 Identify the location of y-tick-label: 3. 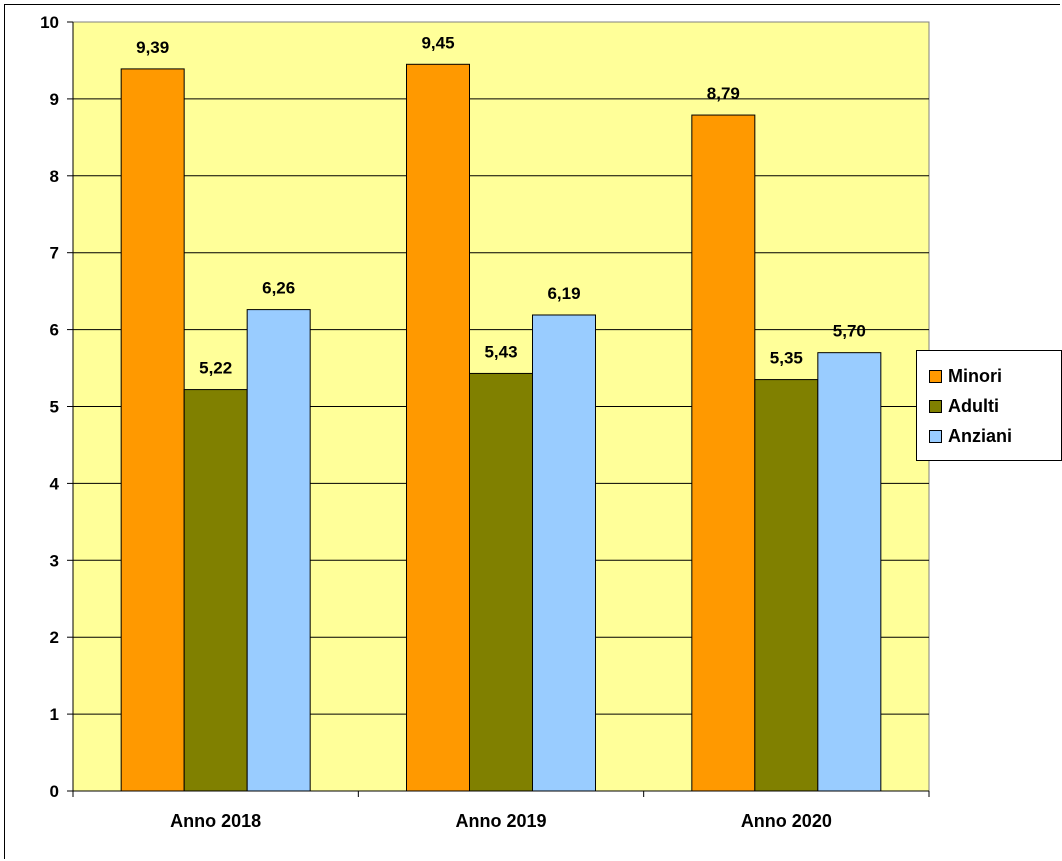
(54, 560).